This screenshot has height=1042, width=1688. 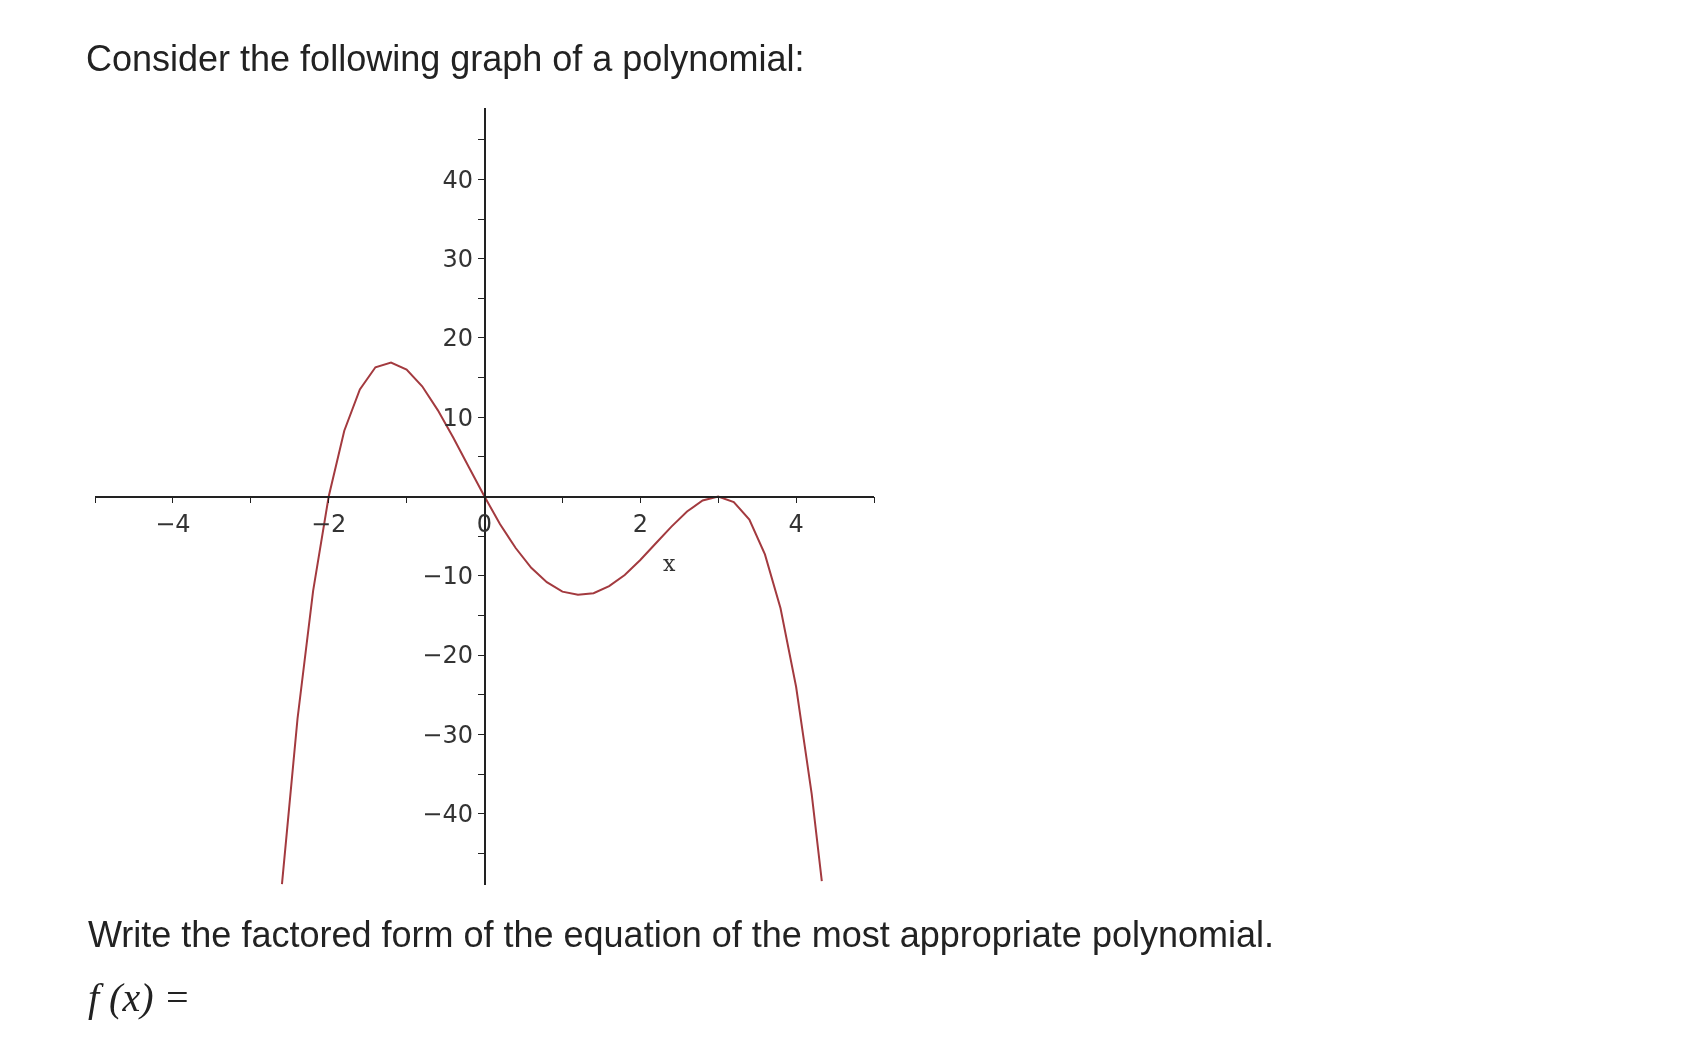 What do you see at coordinates (447, 576) in the screenshot?
I see `y-tick-label: −10` at bounding box center [447, 576].